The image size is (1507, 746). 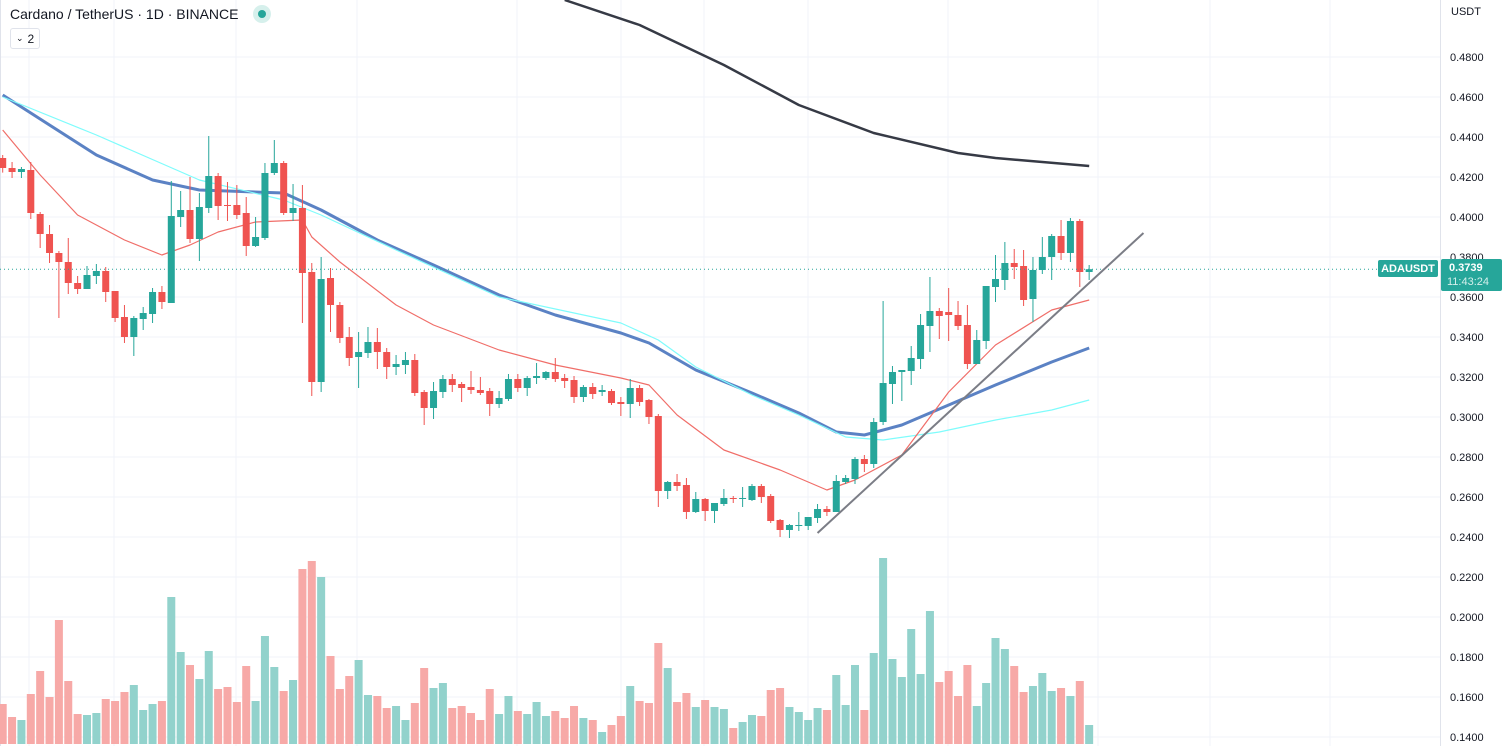 What do you see at coordinates (1471, 275) in the screenshot?
I see `last-price-label: 0.3739 11:43:24` at bounding box center [1471, 275].